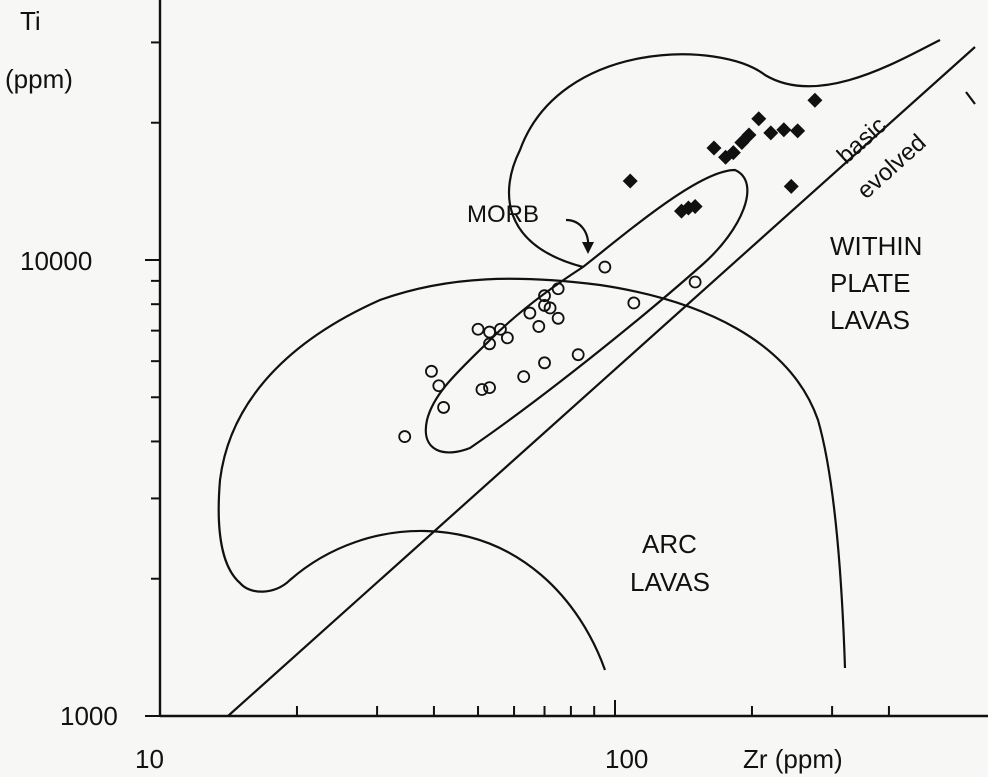 This screenshot has width=988, height=777. I want to click on within-plate-label-line2: PLATE, so click(870, 283).